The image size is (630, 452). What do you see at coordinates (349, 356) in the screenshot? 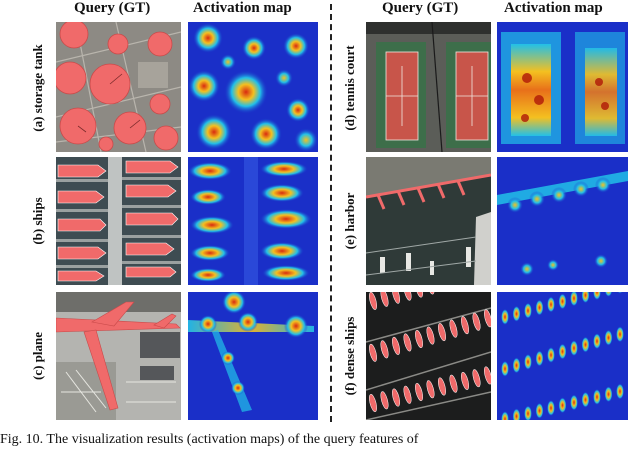
I see `row-label-dense-ships: (f) dense ships` at bounding box center [349, 356].